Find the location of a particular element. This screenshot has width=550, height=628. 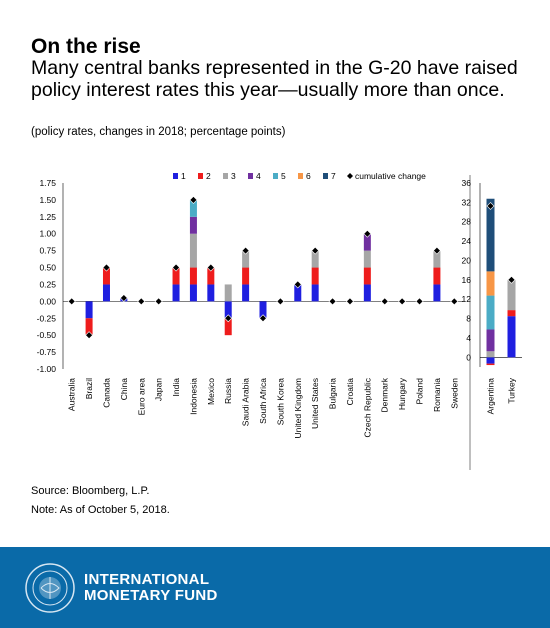

main-category-label: Denmark is located at coordinates (385, 394).